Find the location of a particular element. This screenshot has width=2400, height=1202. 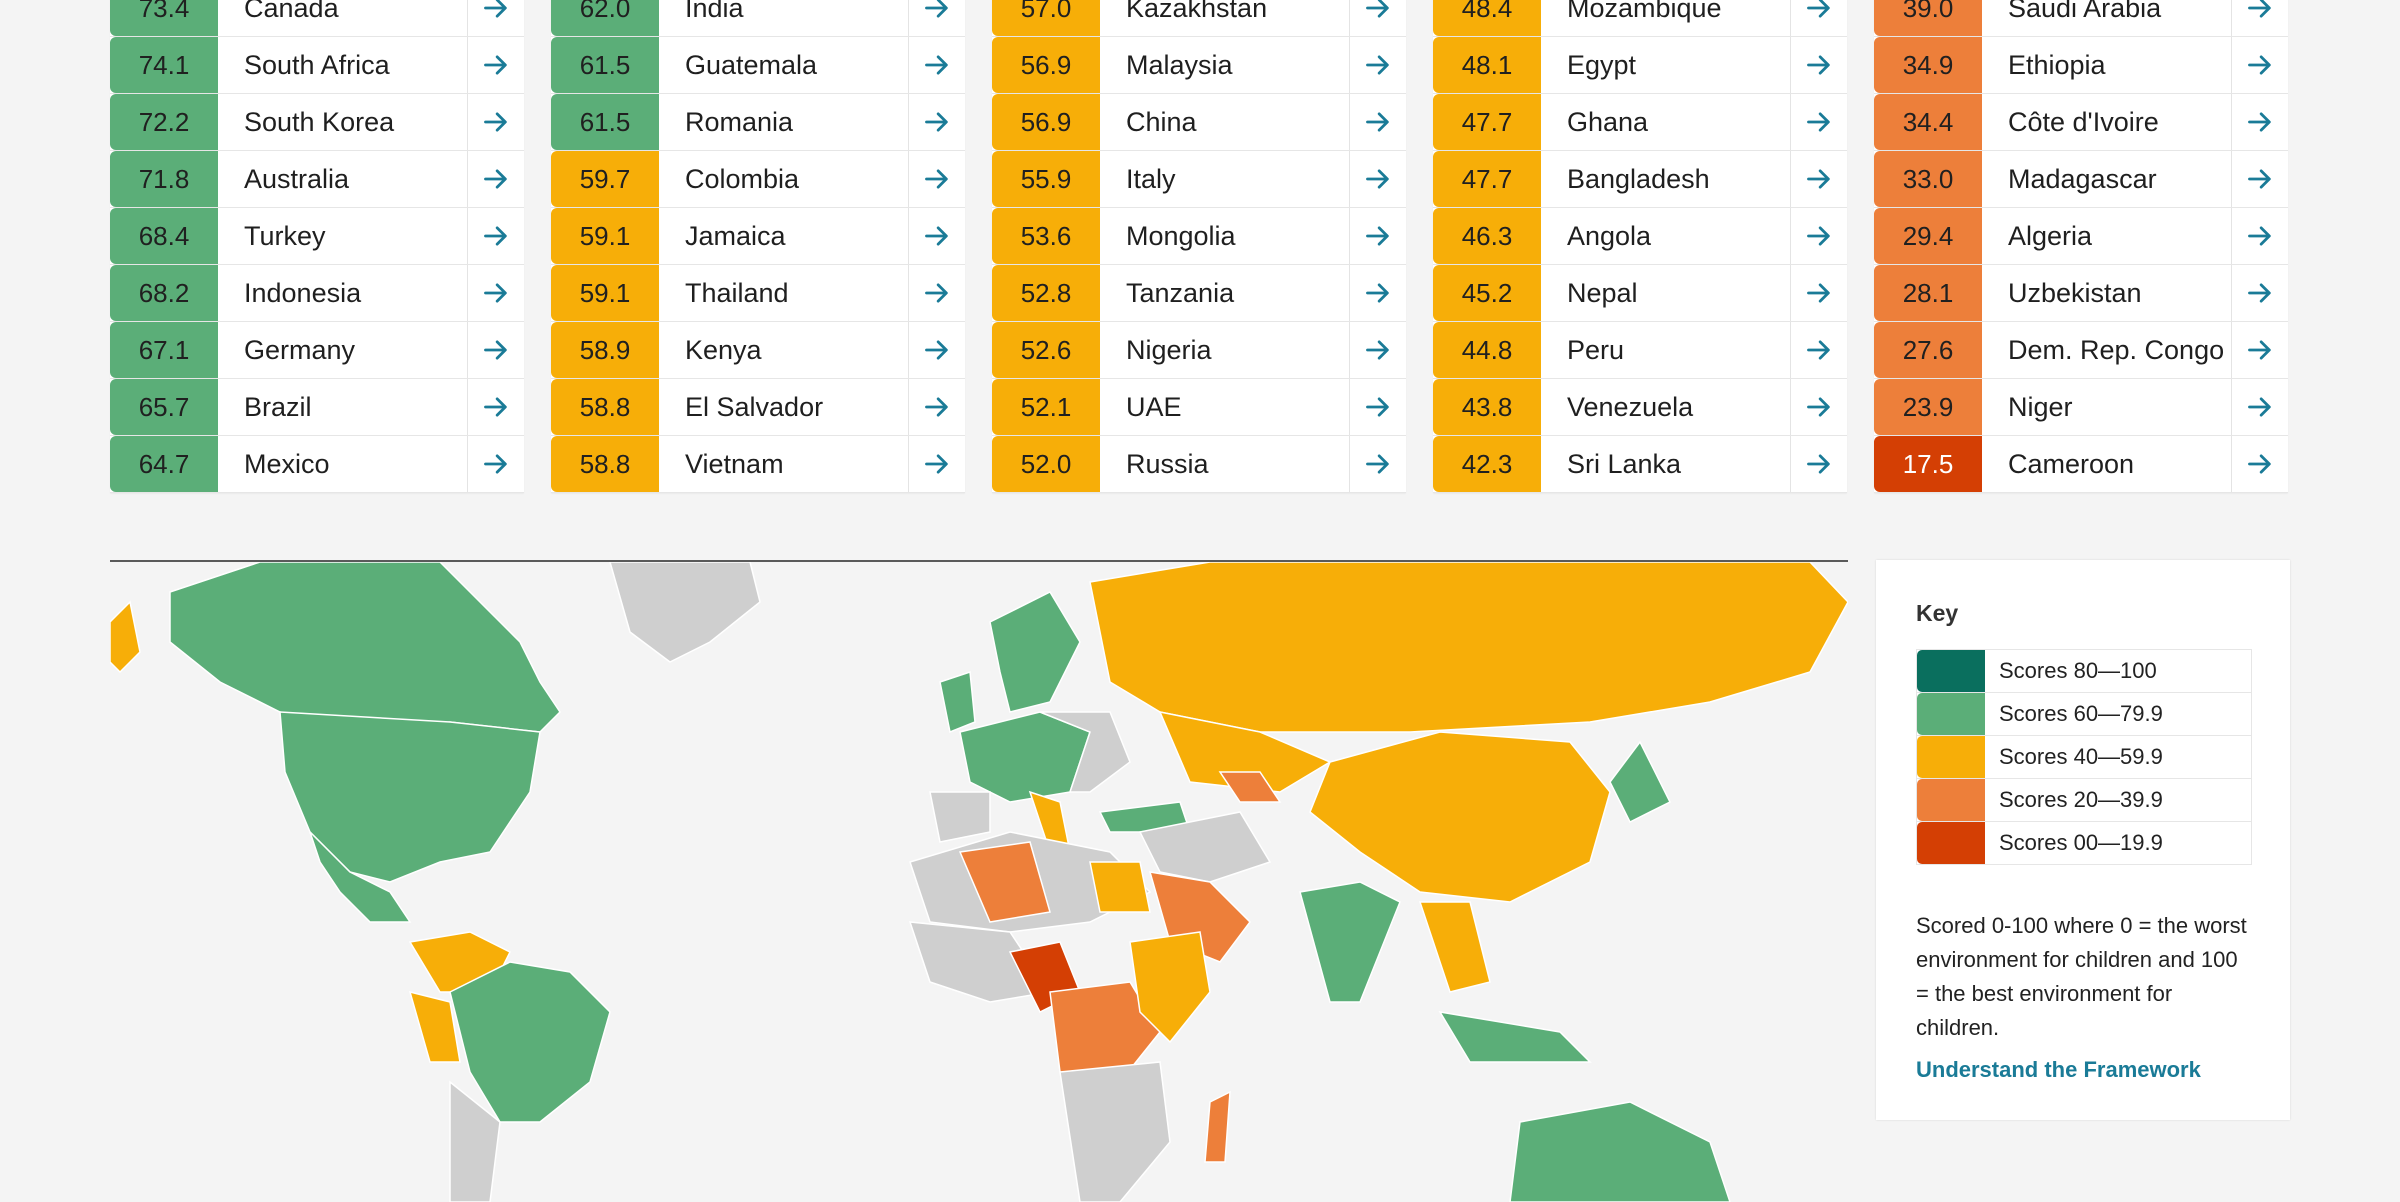

country-row: 58.9 Kenya is located at coordinates (758, 350).